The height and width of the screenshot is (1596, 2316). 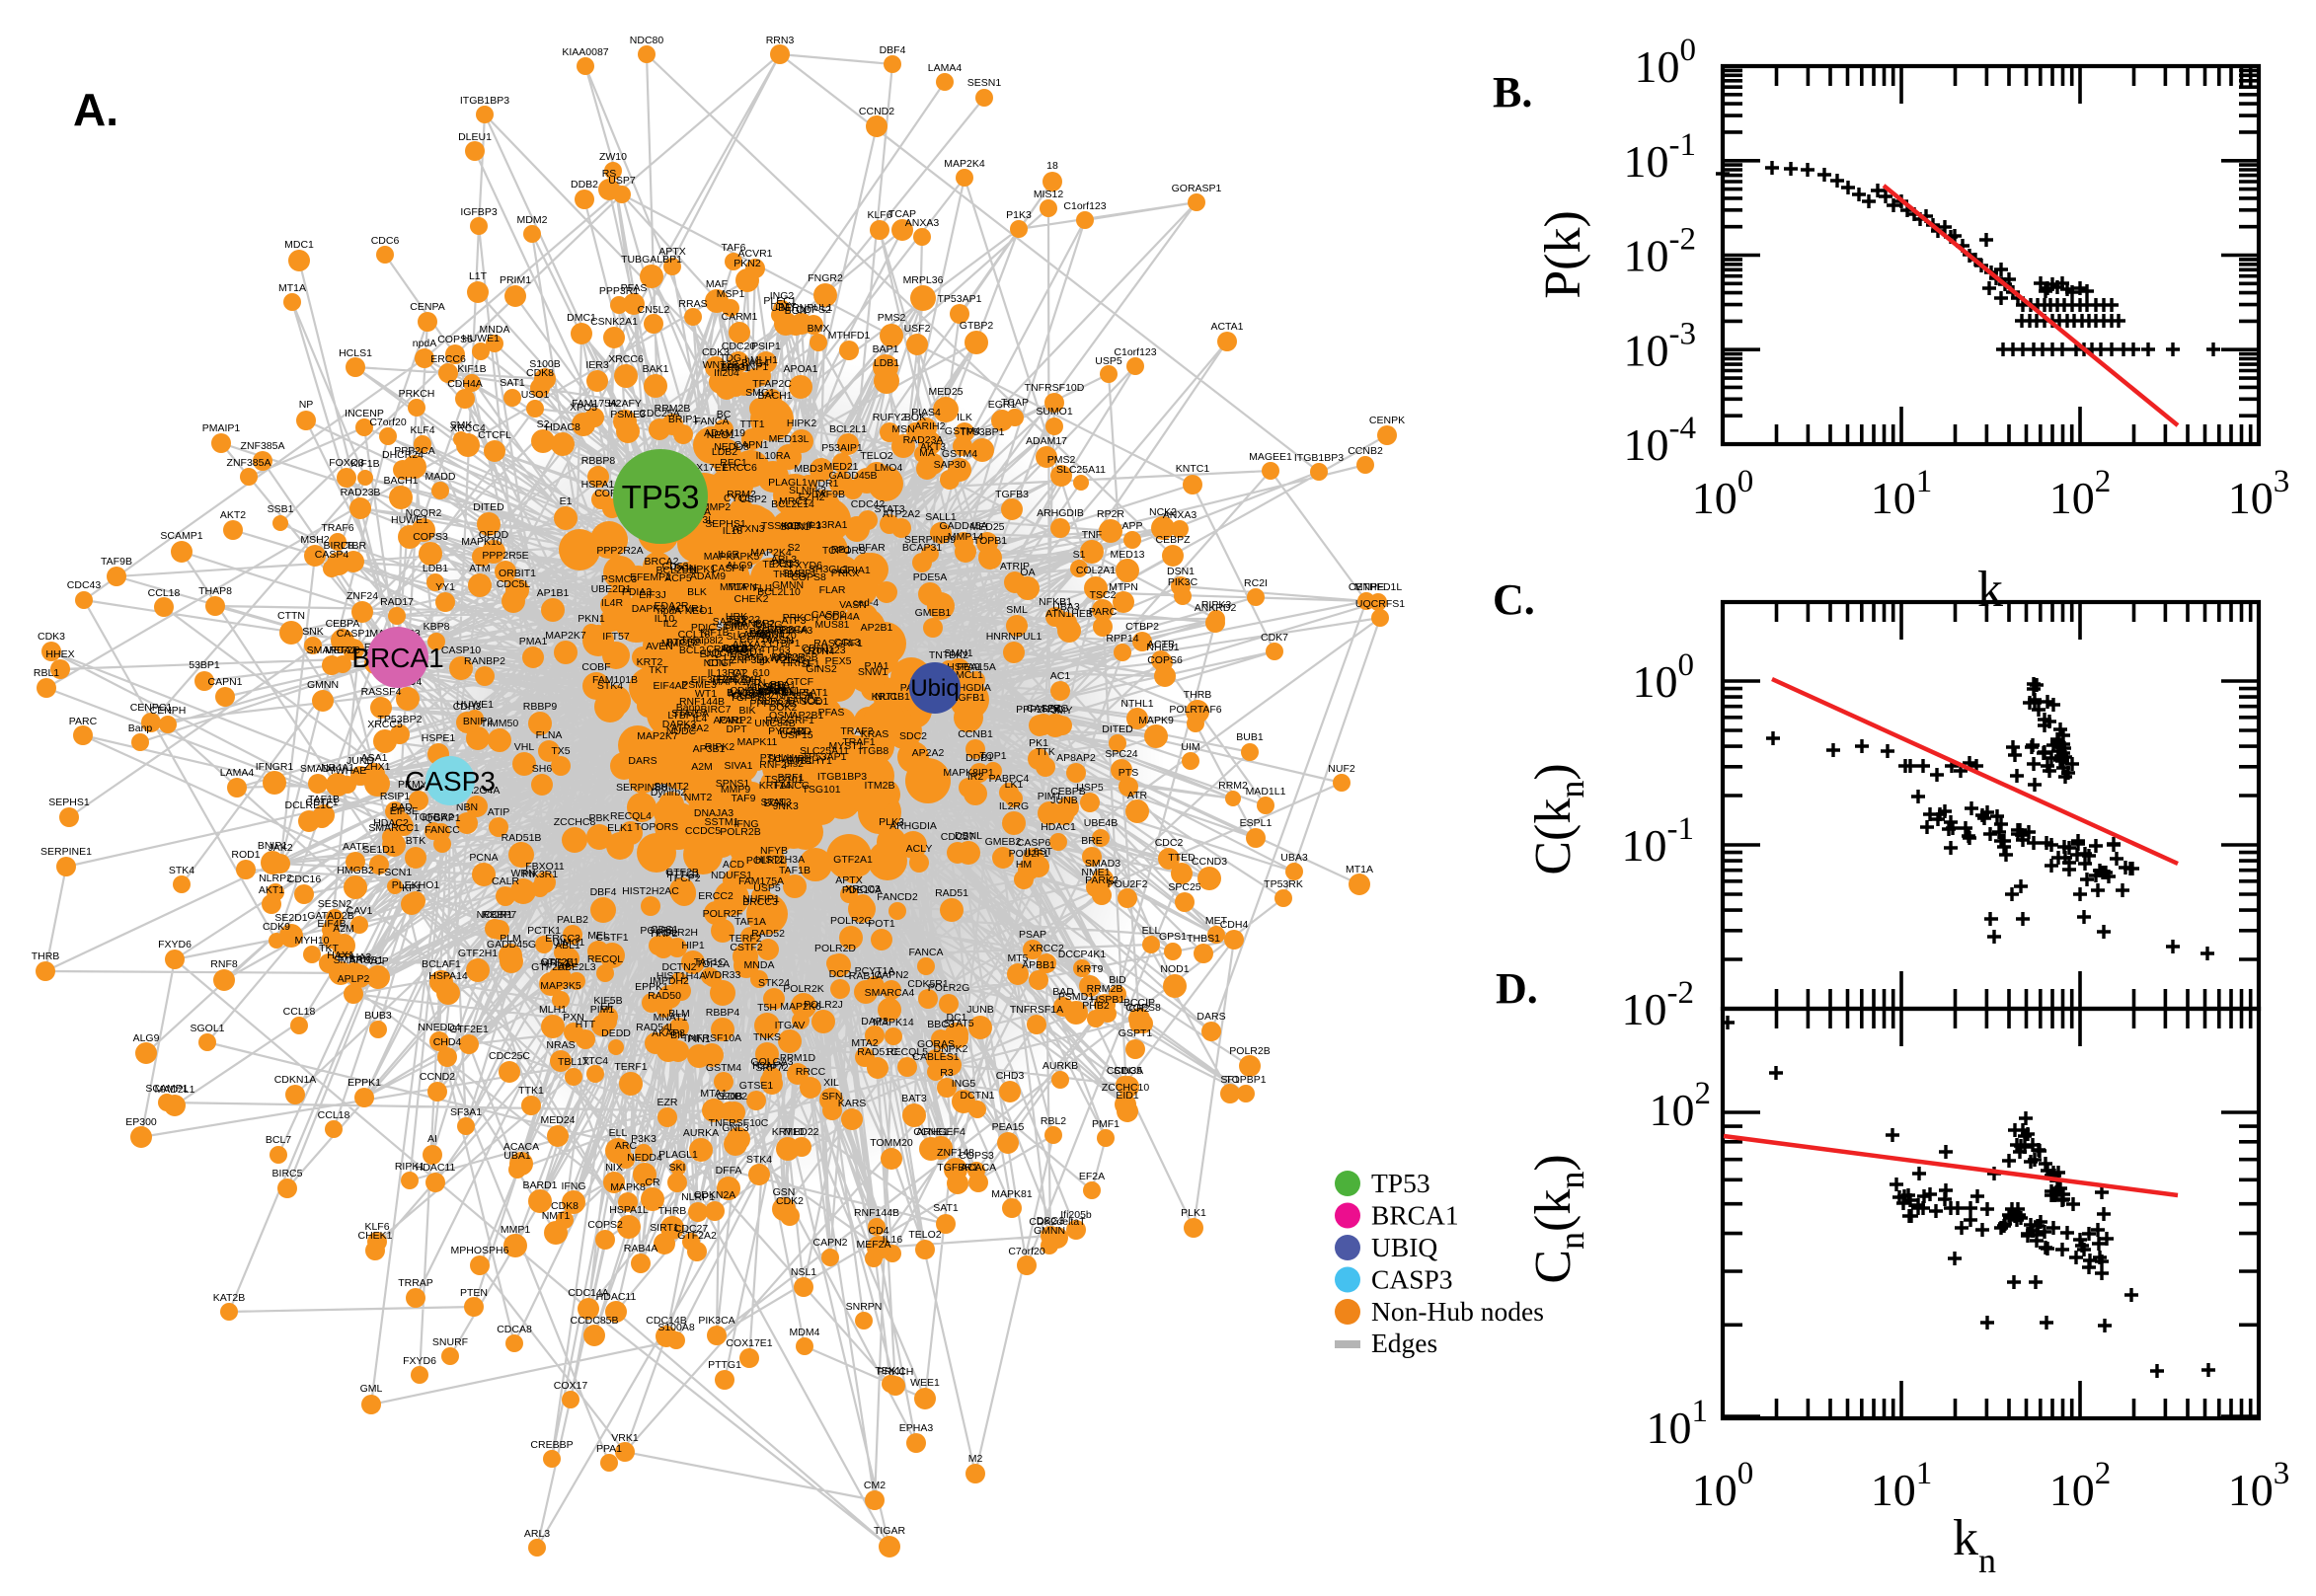 What do you see at coordinates (784, 560) in the screenshot?
I see `svg-text: ARL3` at bounding box center [784, 560].